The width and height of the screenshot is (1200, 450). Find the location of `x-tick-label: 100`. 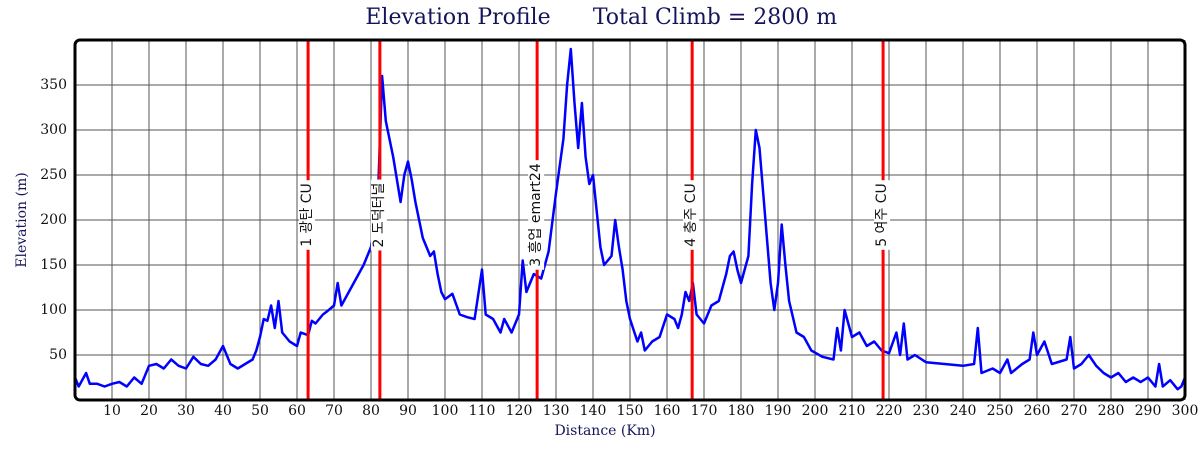

x-tick-label: 100 is located at coordinates (445, 411).